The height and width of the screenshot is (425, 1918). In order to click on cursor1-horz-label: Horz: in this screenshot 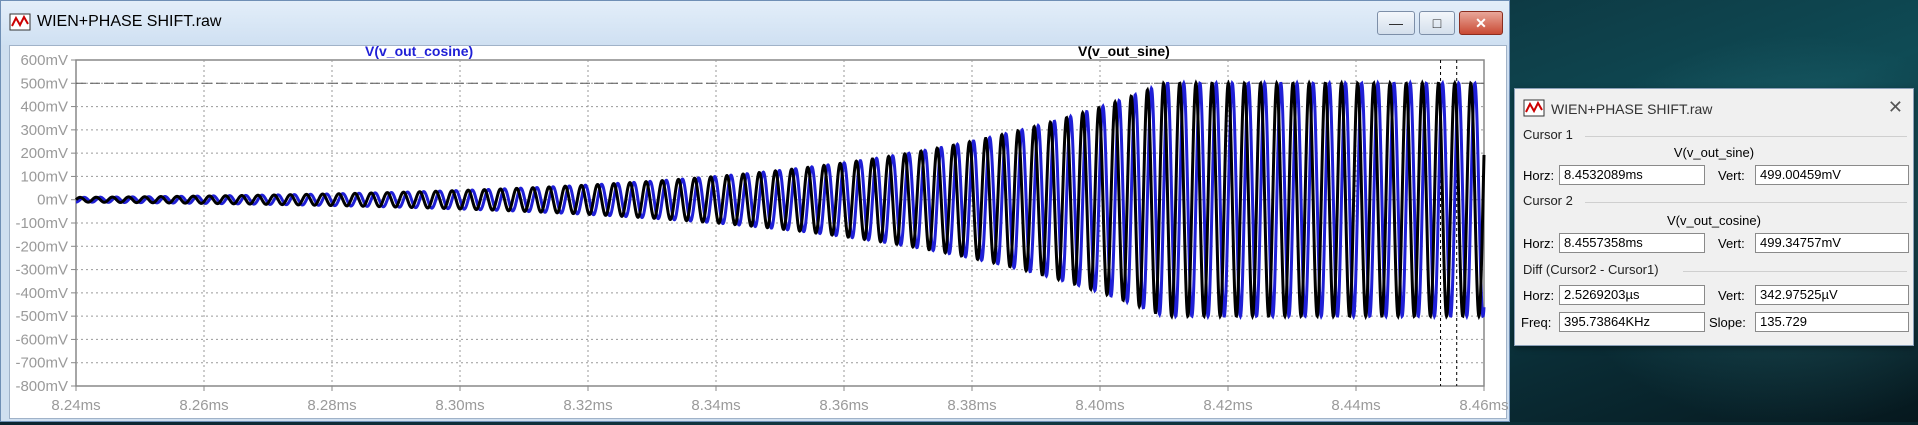, I will do `click(1539, 175)`.